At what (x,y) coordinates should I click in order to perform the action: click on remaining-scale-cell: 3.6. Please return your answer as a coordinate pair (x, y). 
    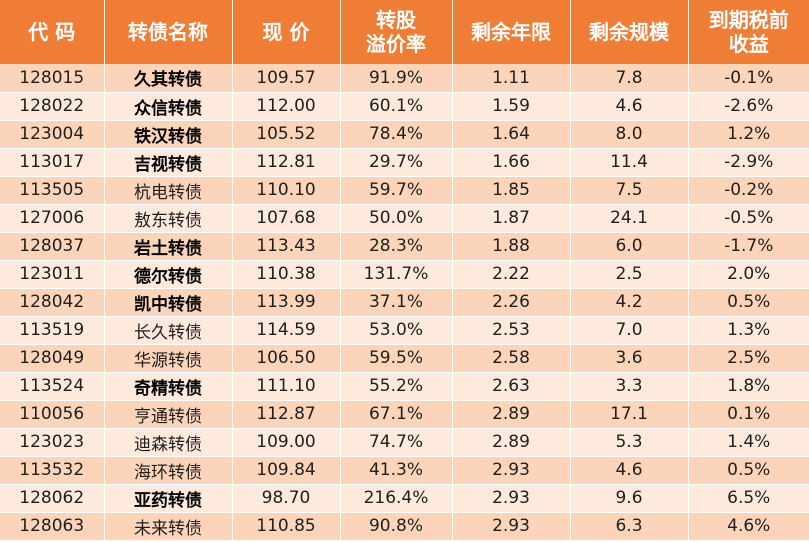
    Looking at the image, I should click on (629, 358).